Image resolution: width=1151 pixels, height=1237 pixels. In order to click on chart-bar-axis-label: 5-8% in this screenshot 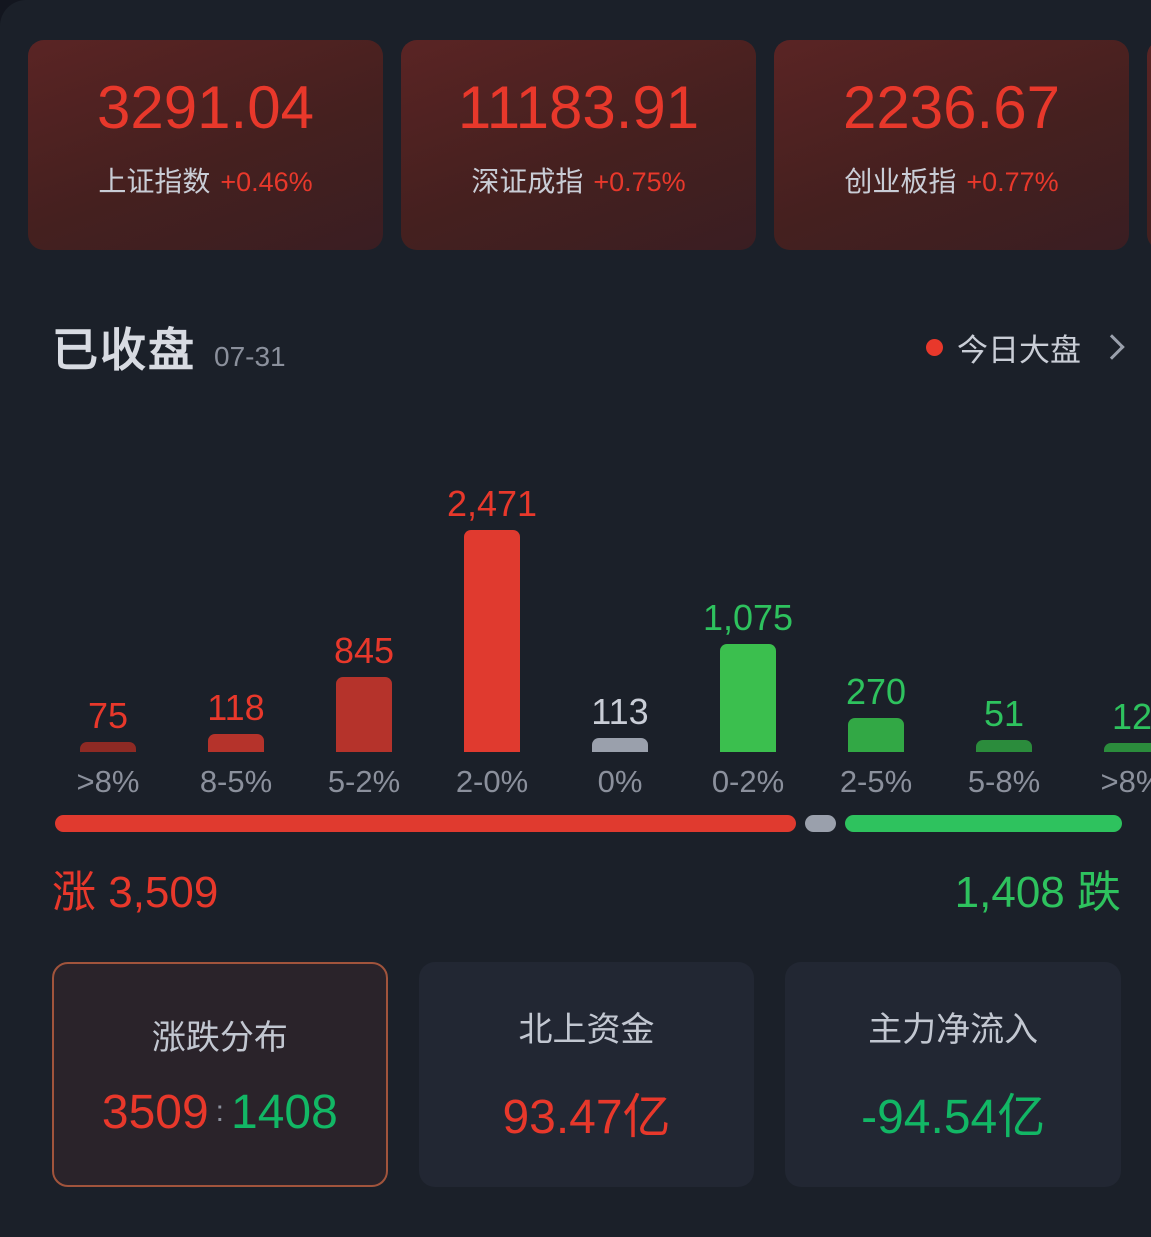, I will do `click(1004, 781)`.